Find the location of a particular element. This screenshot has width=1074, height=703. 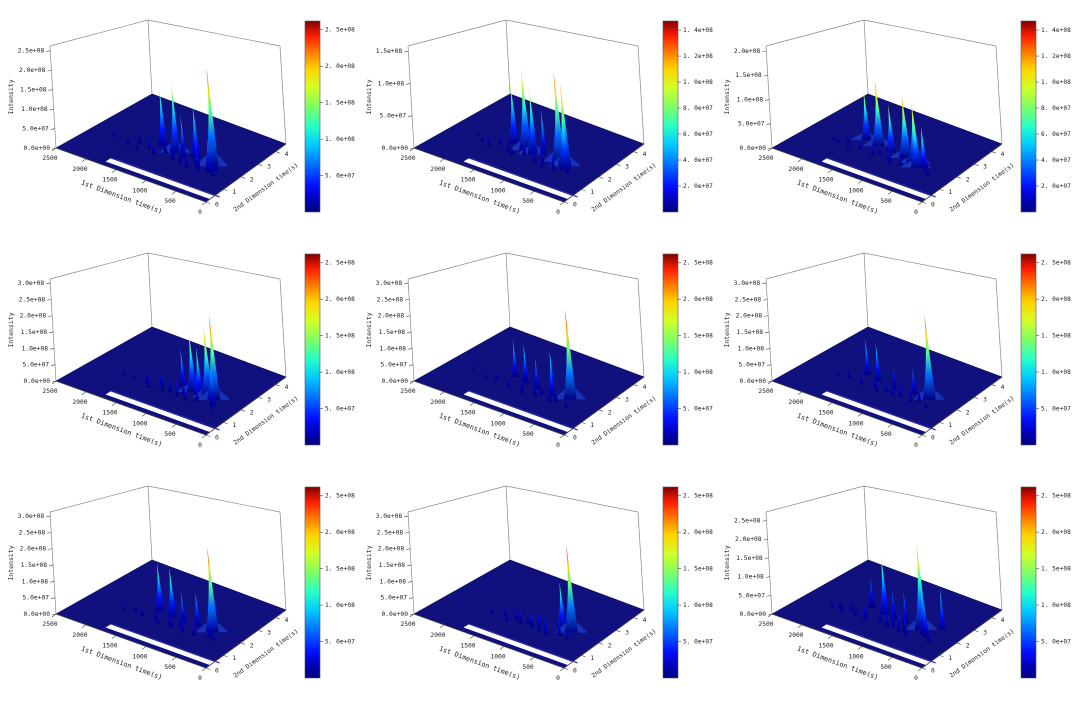

colorbar-tick-label: 6. 0e+07 is located at coordinates (698, 134).